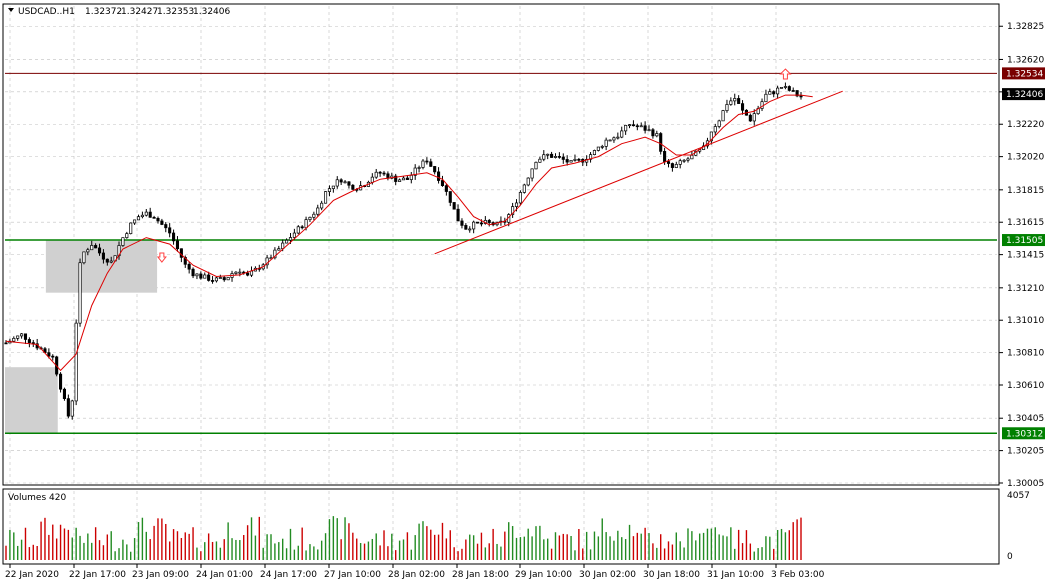  I want to click on close-value: 1.32406, so click(211, 12).